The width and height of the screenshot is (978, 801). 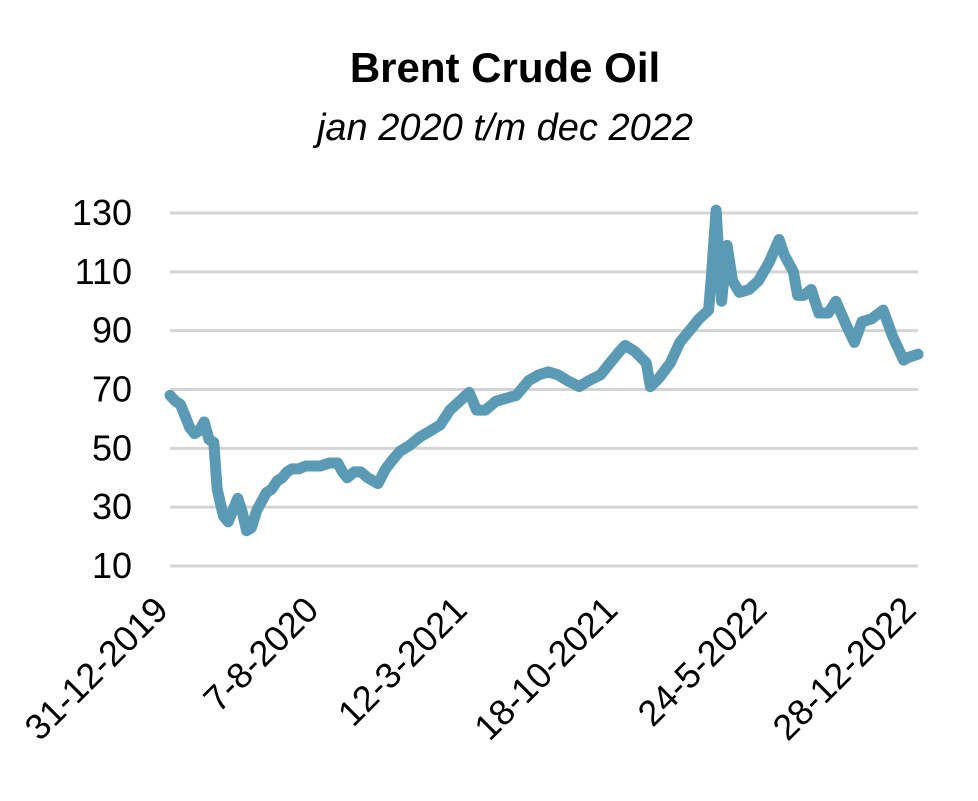 I want to click on x-tick-label: 12-3-2021, so click(x=402, y=661).